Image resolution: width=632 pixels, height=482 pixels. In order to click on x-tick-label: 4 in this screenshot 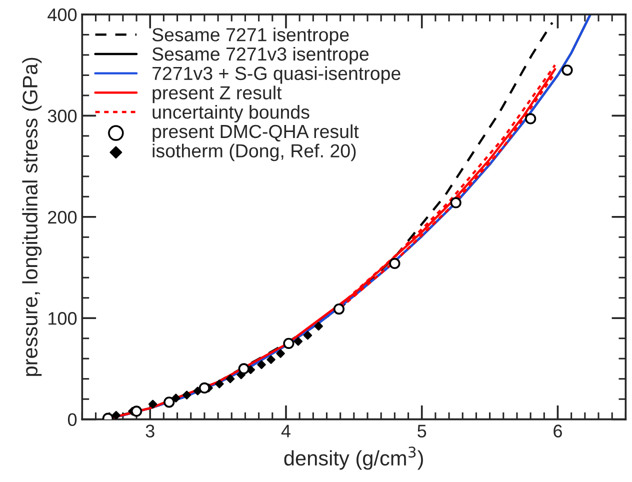, I will do `click(285, 431)`.